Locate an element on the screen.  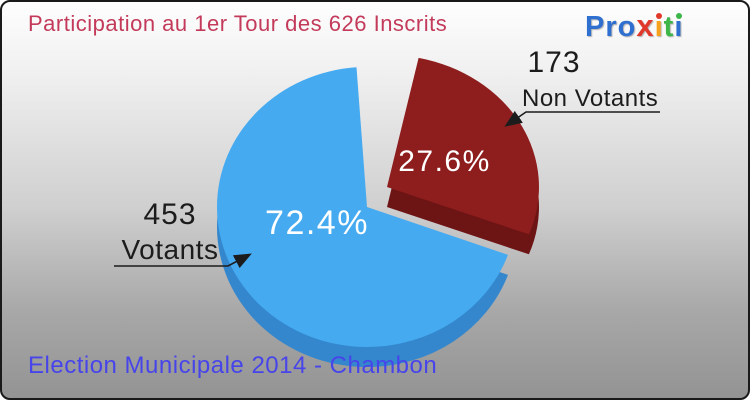
logo-letter-o: o is located at coordinates (627, 27).